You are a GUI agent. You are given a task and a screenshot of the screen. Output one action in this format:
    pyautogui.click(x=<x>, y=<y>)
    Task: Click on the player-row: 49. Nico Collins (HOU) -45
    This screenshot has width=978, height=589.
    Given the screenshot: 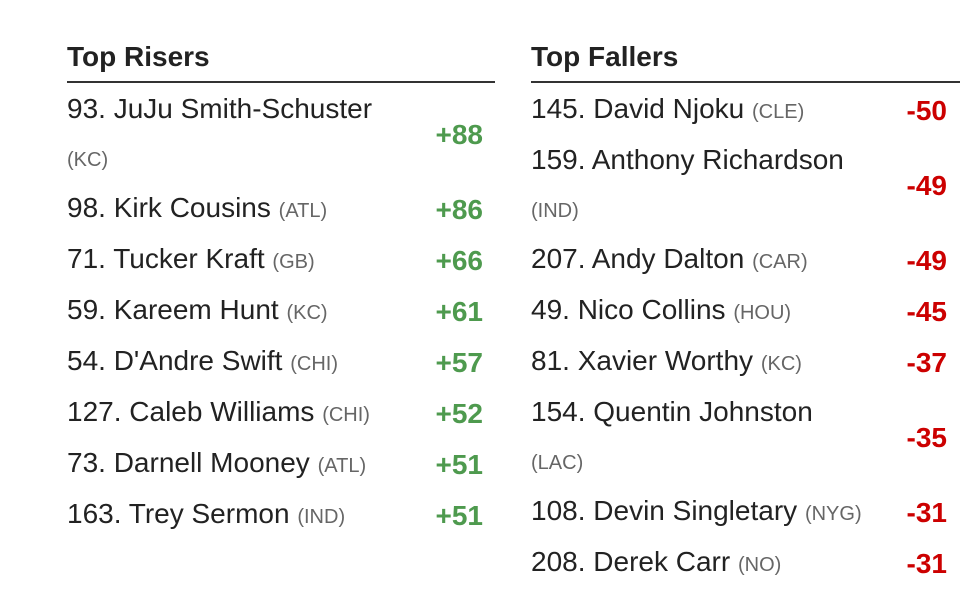 What is the action you would take?
    pyautogui.click(x=739, y=311)
    